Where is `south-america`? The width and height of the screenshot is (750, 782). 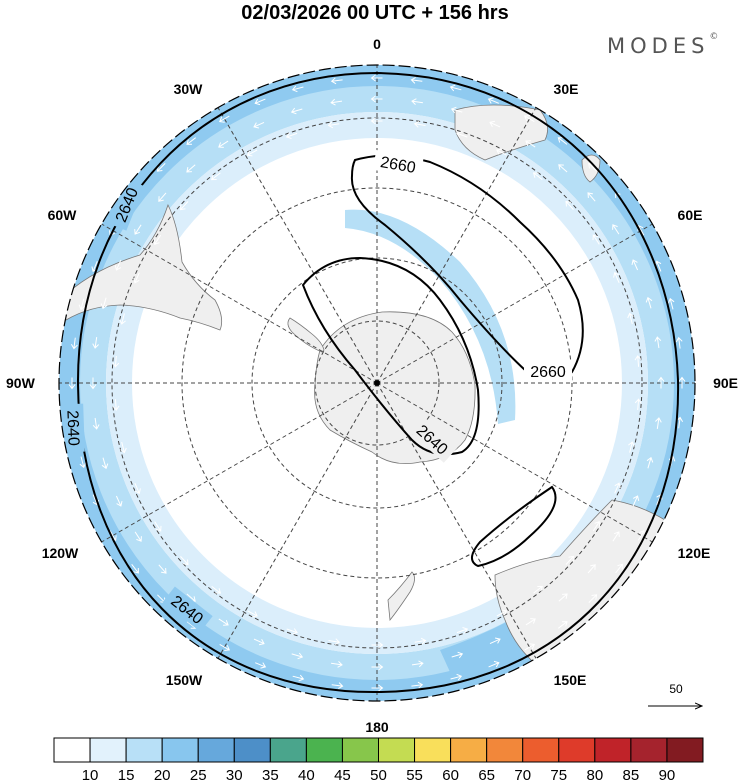
south-america is located at coordinates (141, 267).